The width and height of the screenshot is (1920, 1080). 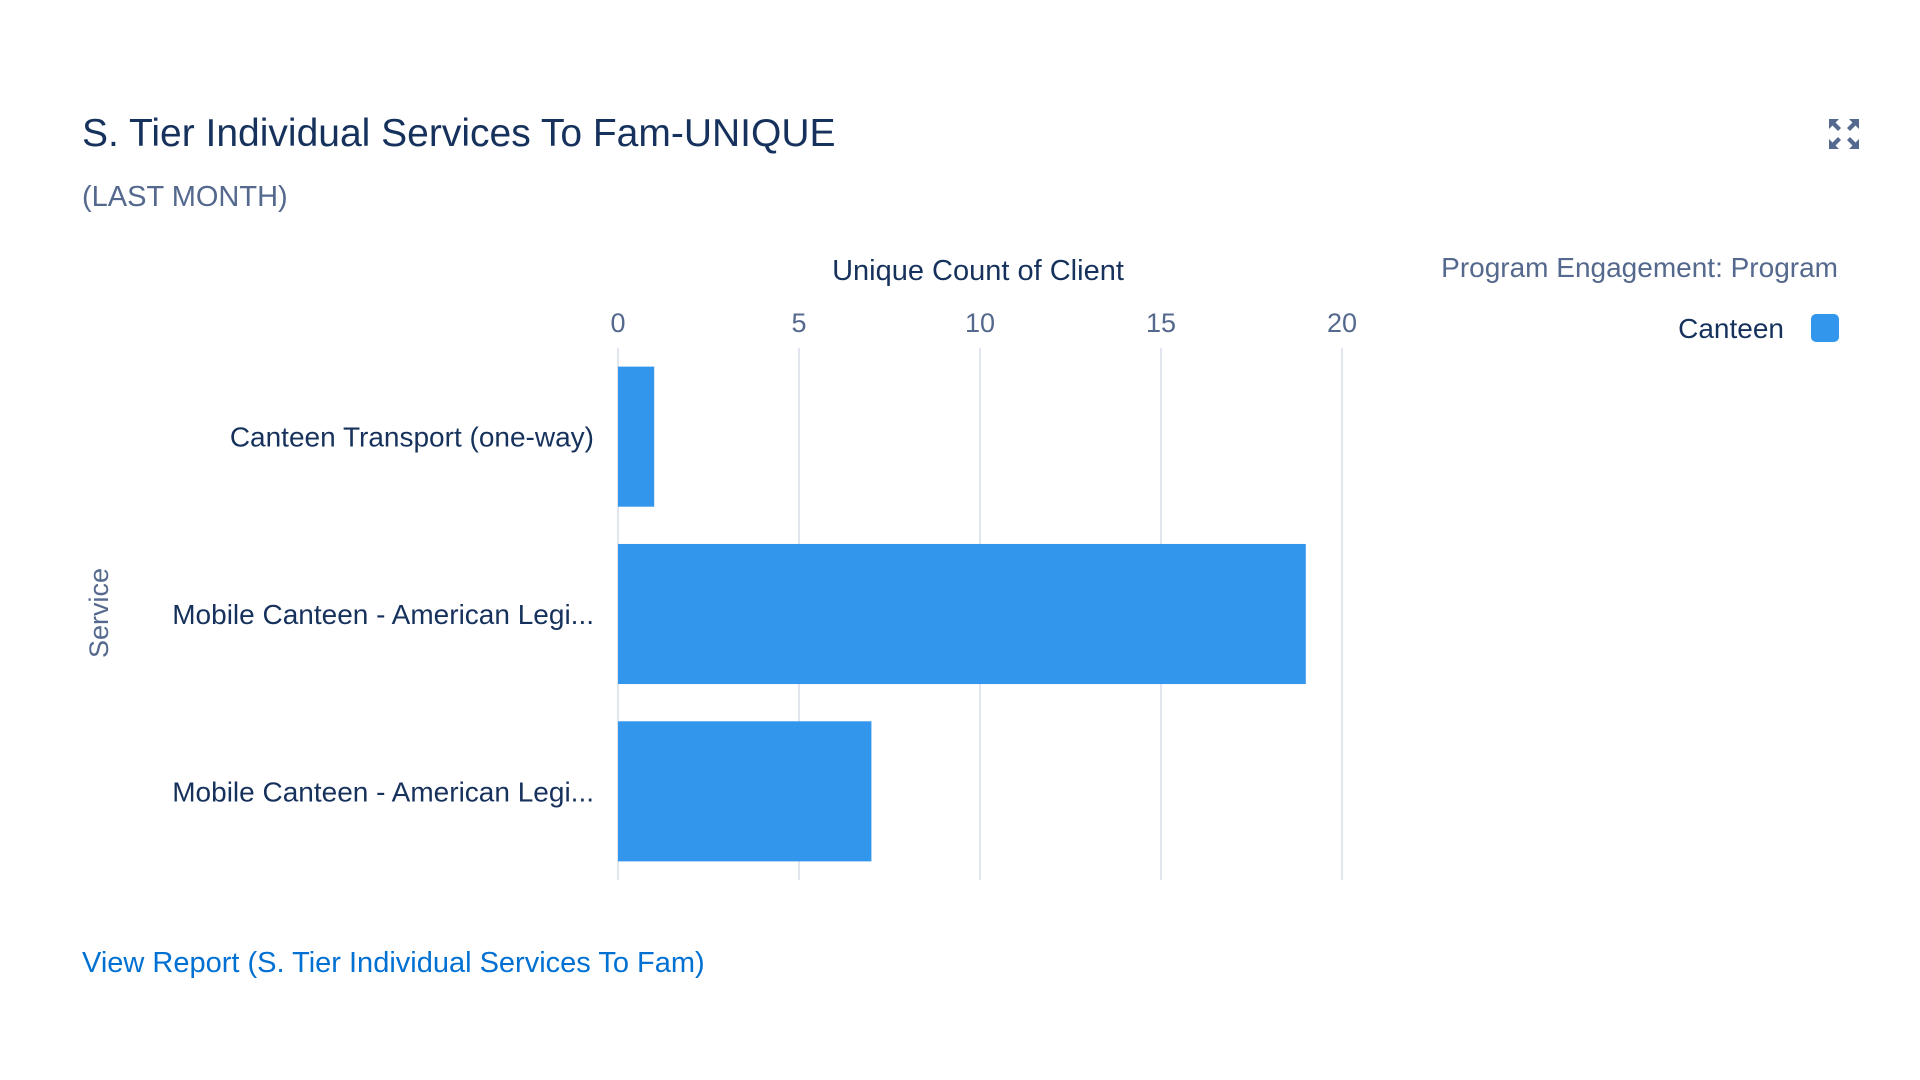 What do you see at coordinates (1342, 323) in the screenshot?
I see `x-tick-label: 20` at bounding box center [1342, 323].